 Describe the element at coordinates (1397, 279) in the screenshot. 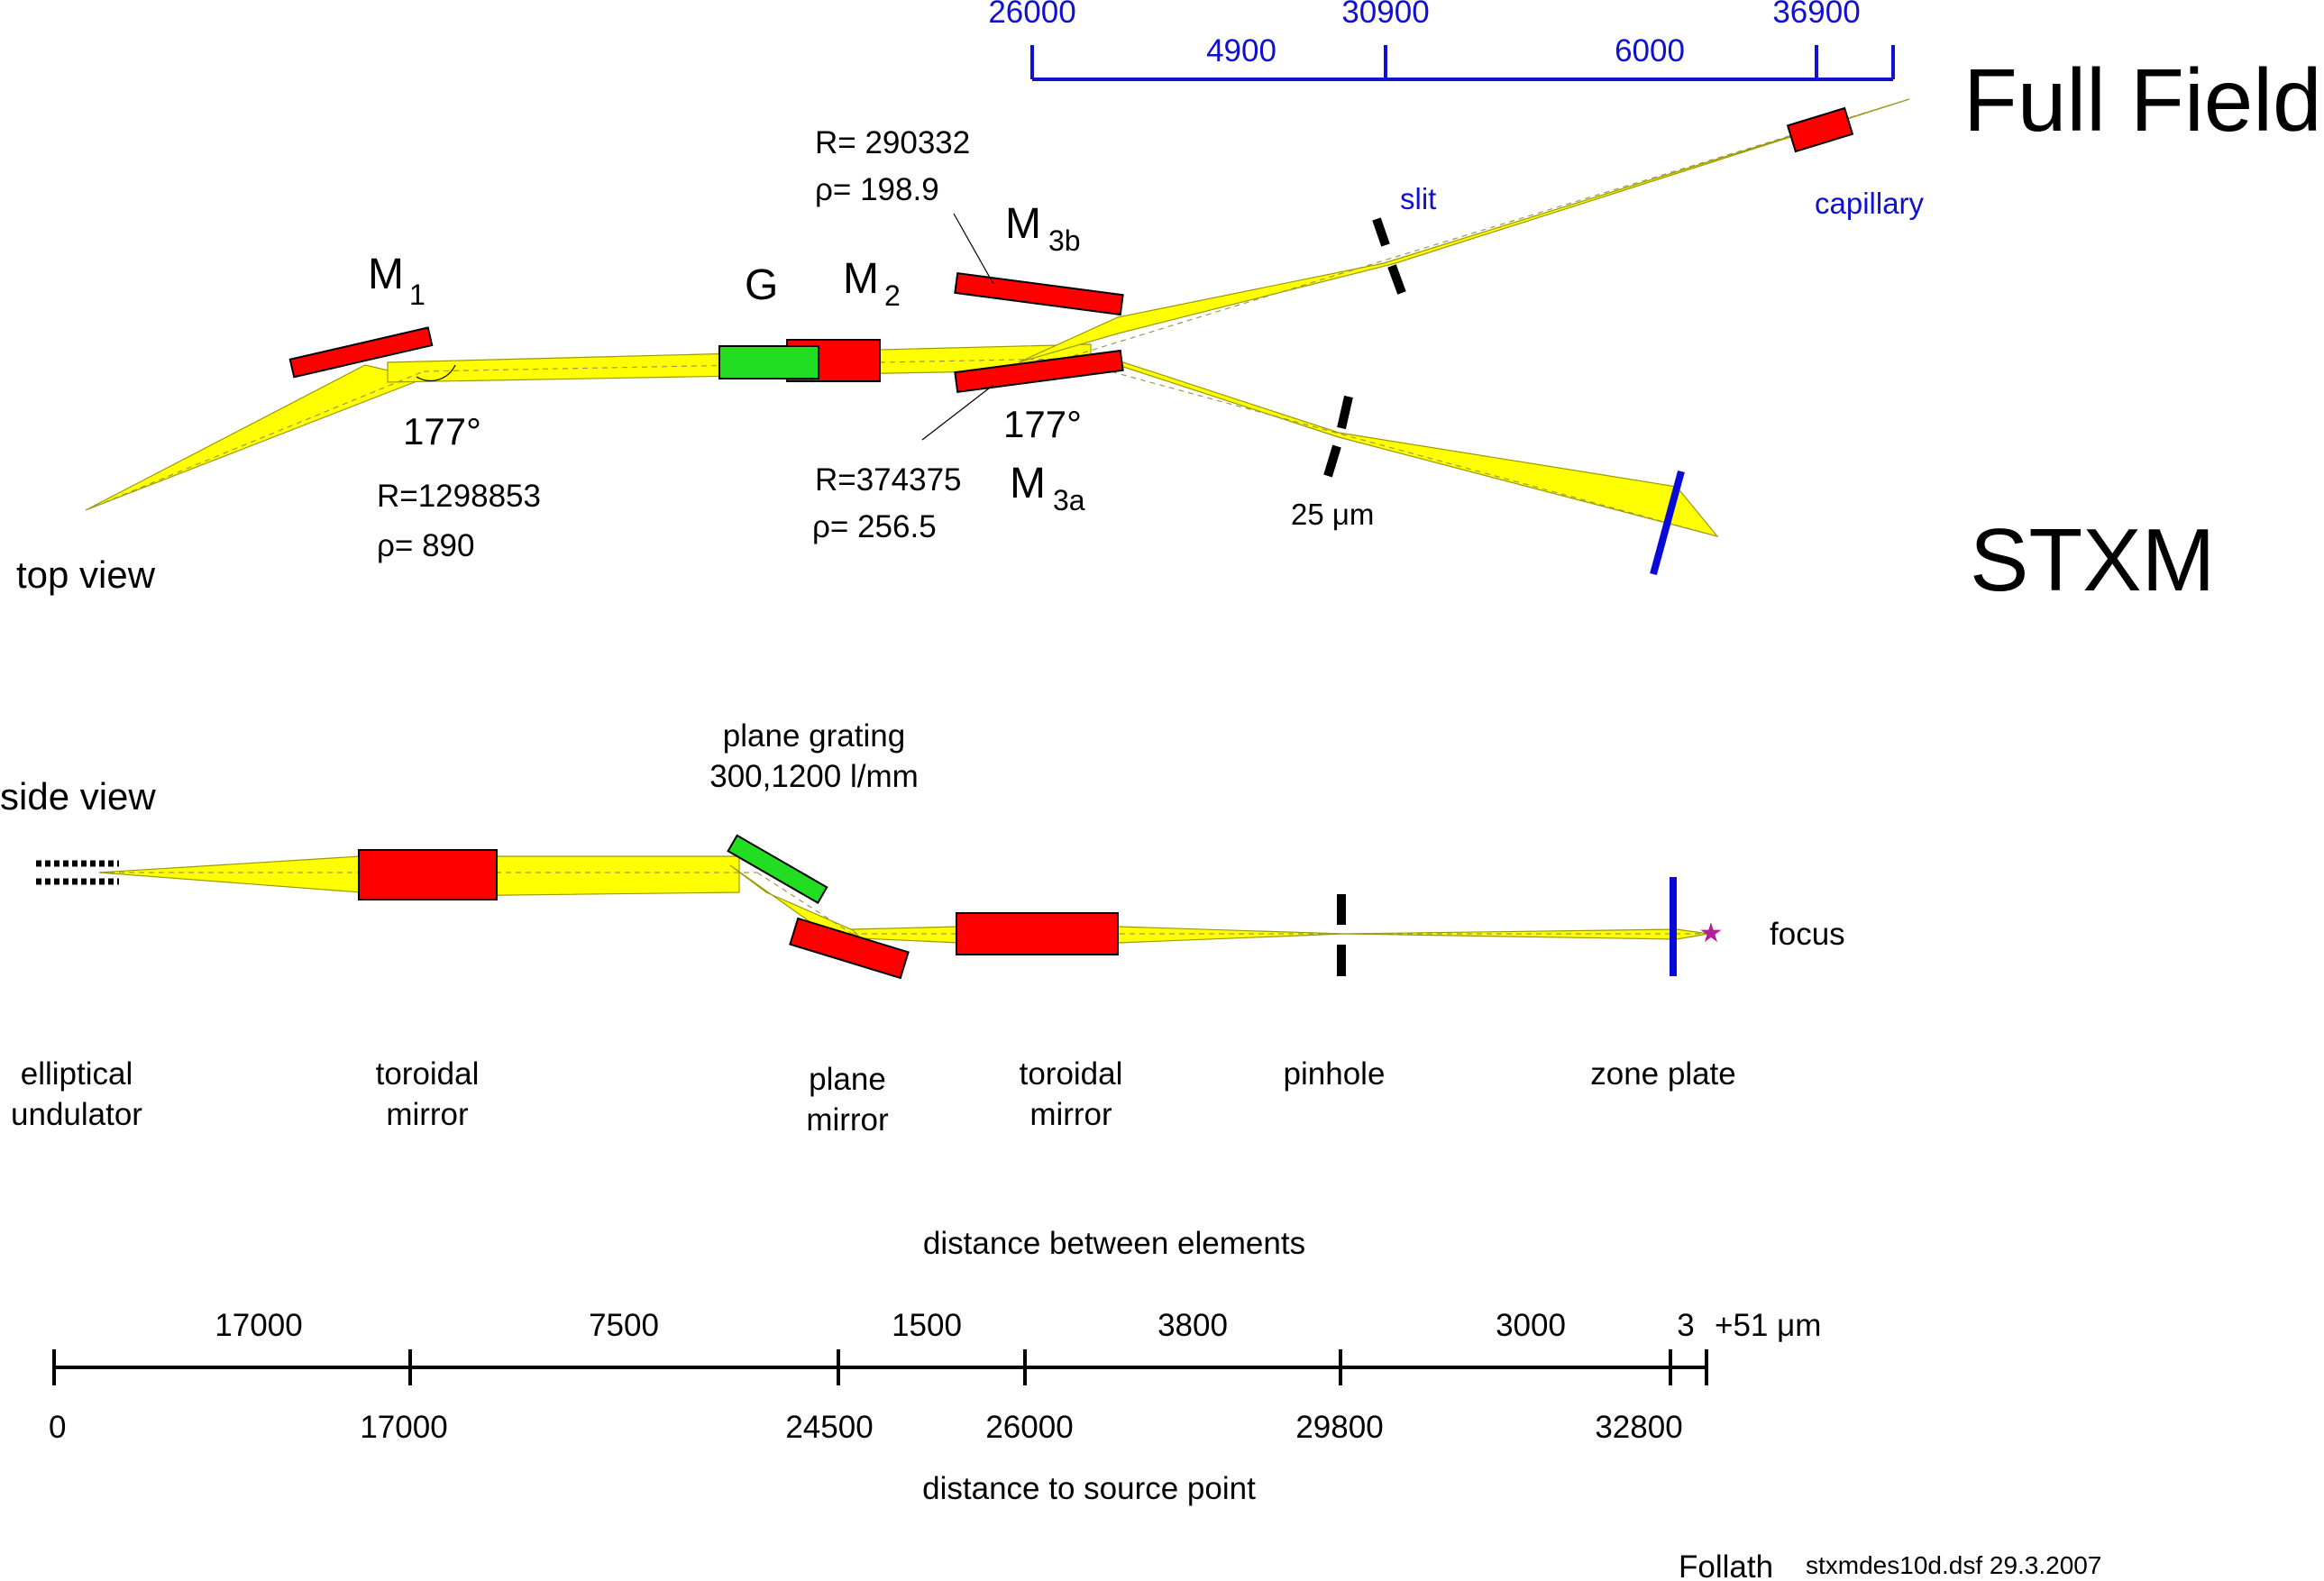

I see `slit-lower-bar` at that location.